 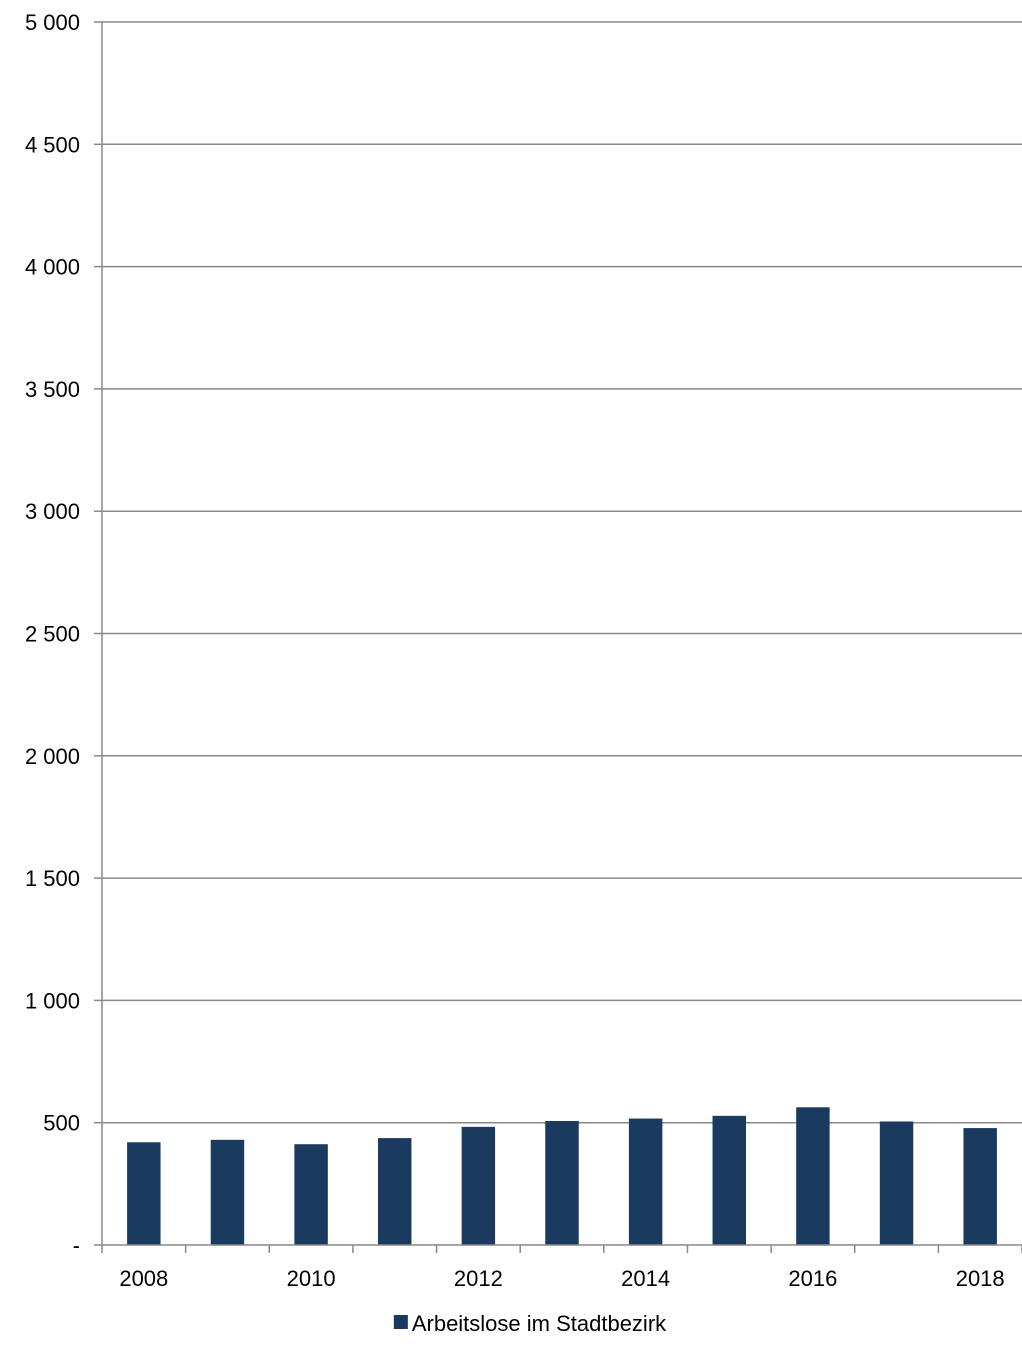 I want to click on y-tick-label: 5 000, so click(x=52, y=22).